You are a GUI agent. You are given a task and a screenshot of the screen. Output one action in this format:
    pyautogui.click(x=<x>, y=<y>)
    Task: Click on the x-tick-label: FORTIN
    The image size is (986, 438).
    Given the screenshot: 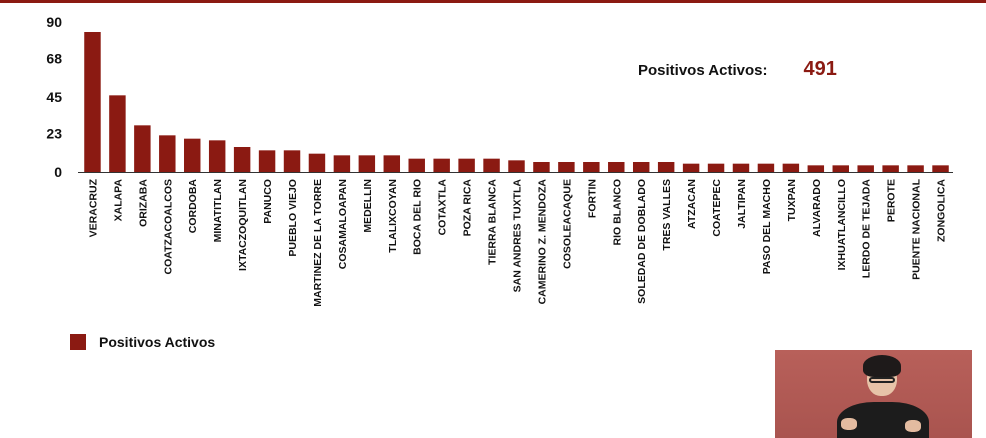 What is the action you would take?
    pyautogui.click(x=592, y=198)
    